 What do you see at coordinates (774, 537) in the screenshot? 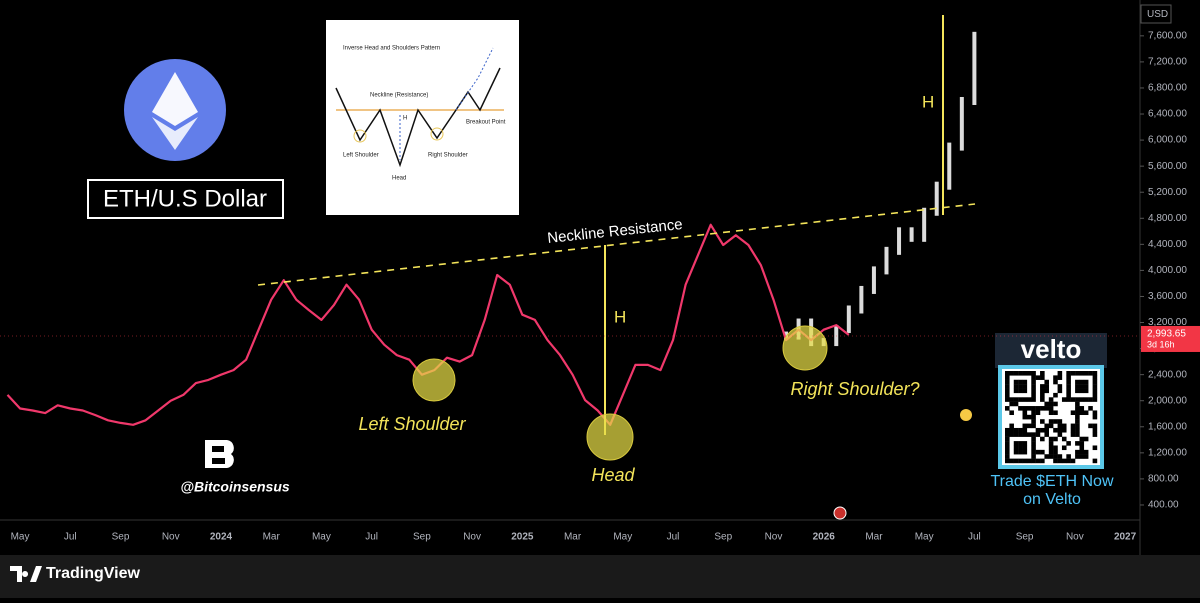
I see `x-tick-label: Nov` at bounding box center [774, 537].